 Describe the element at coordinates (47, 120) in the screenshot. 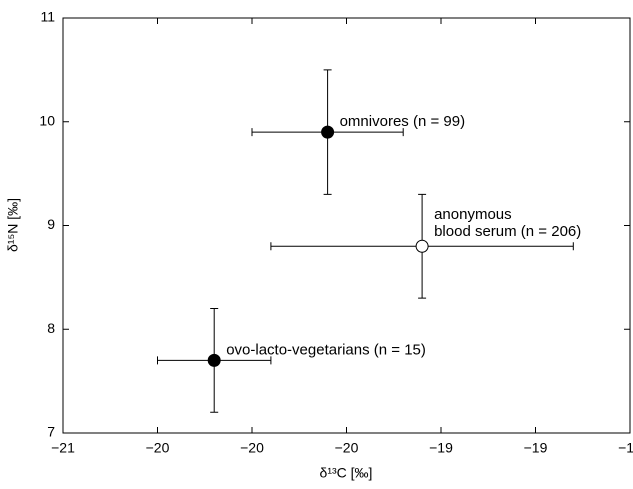

I see `y-tick-label: 10` at that location.